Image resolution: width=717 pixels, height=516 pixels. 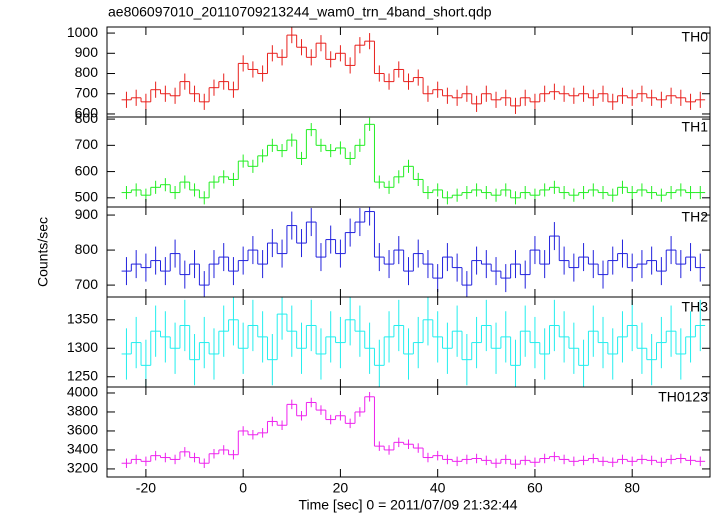 What do you see at coordinates (82, 430) in the screenshot?
I see `y-tick-label: 3600` at bounding box center [82, 430].